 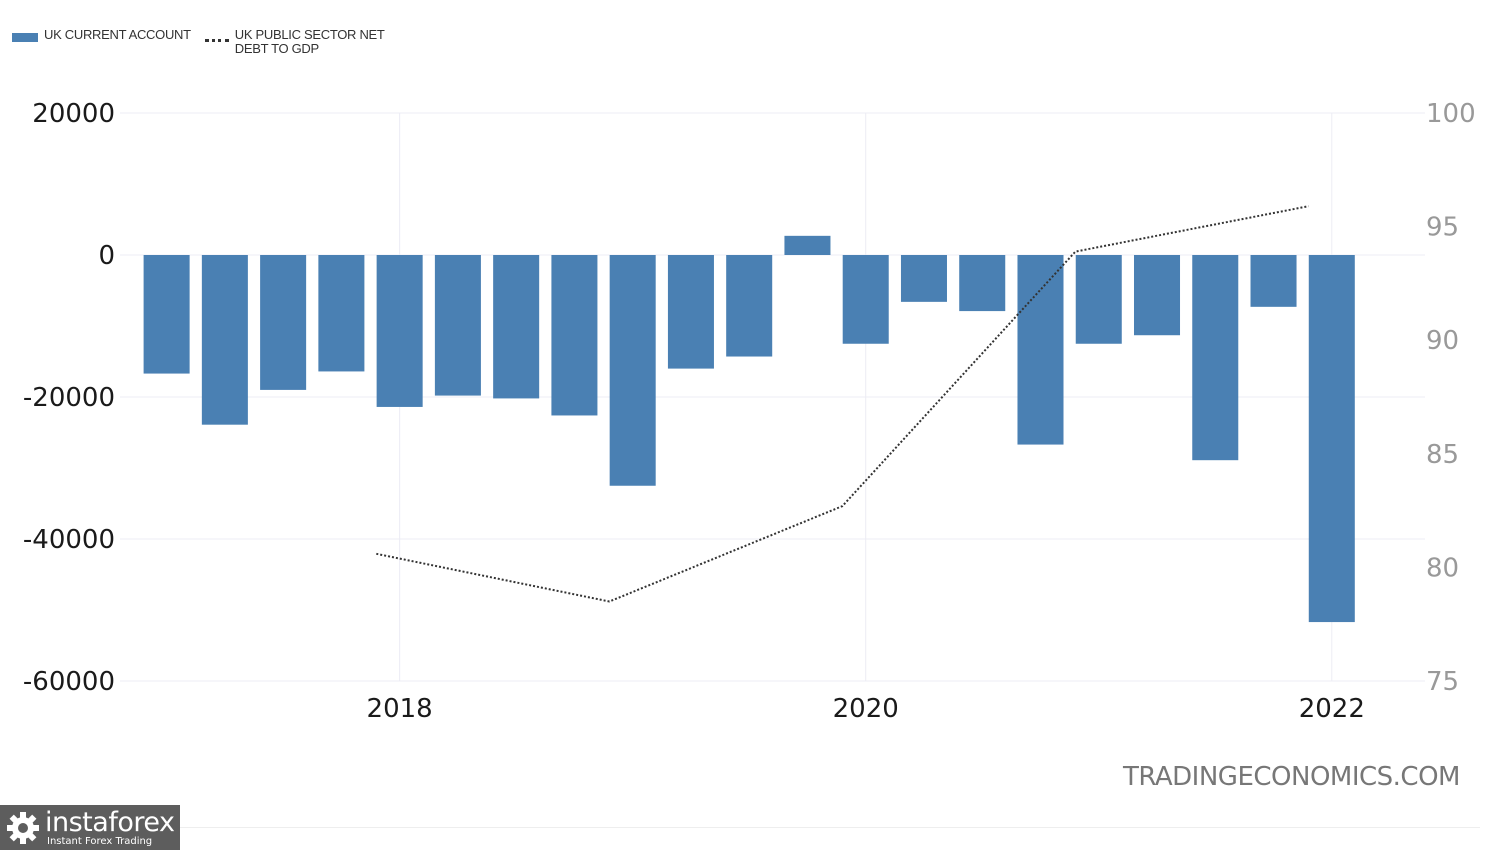 What do you see at coordinates (1442, 568) in the screenshot?
I see `y-right-tick-label: 80` at bounding box center [1442, 568].